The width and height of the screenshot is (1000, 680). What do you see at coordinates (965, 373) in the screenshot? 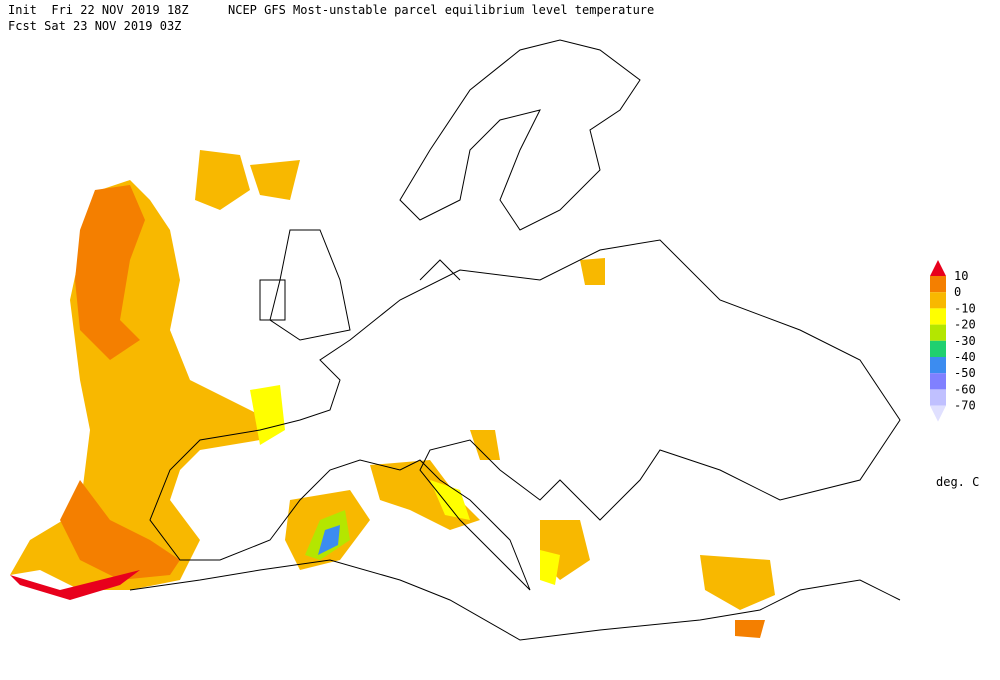
I see `legend-label: -50` at bounding box center [965, 373].